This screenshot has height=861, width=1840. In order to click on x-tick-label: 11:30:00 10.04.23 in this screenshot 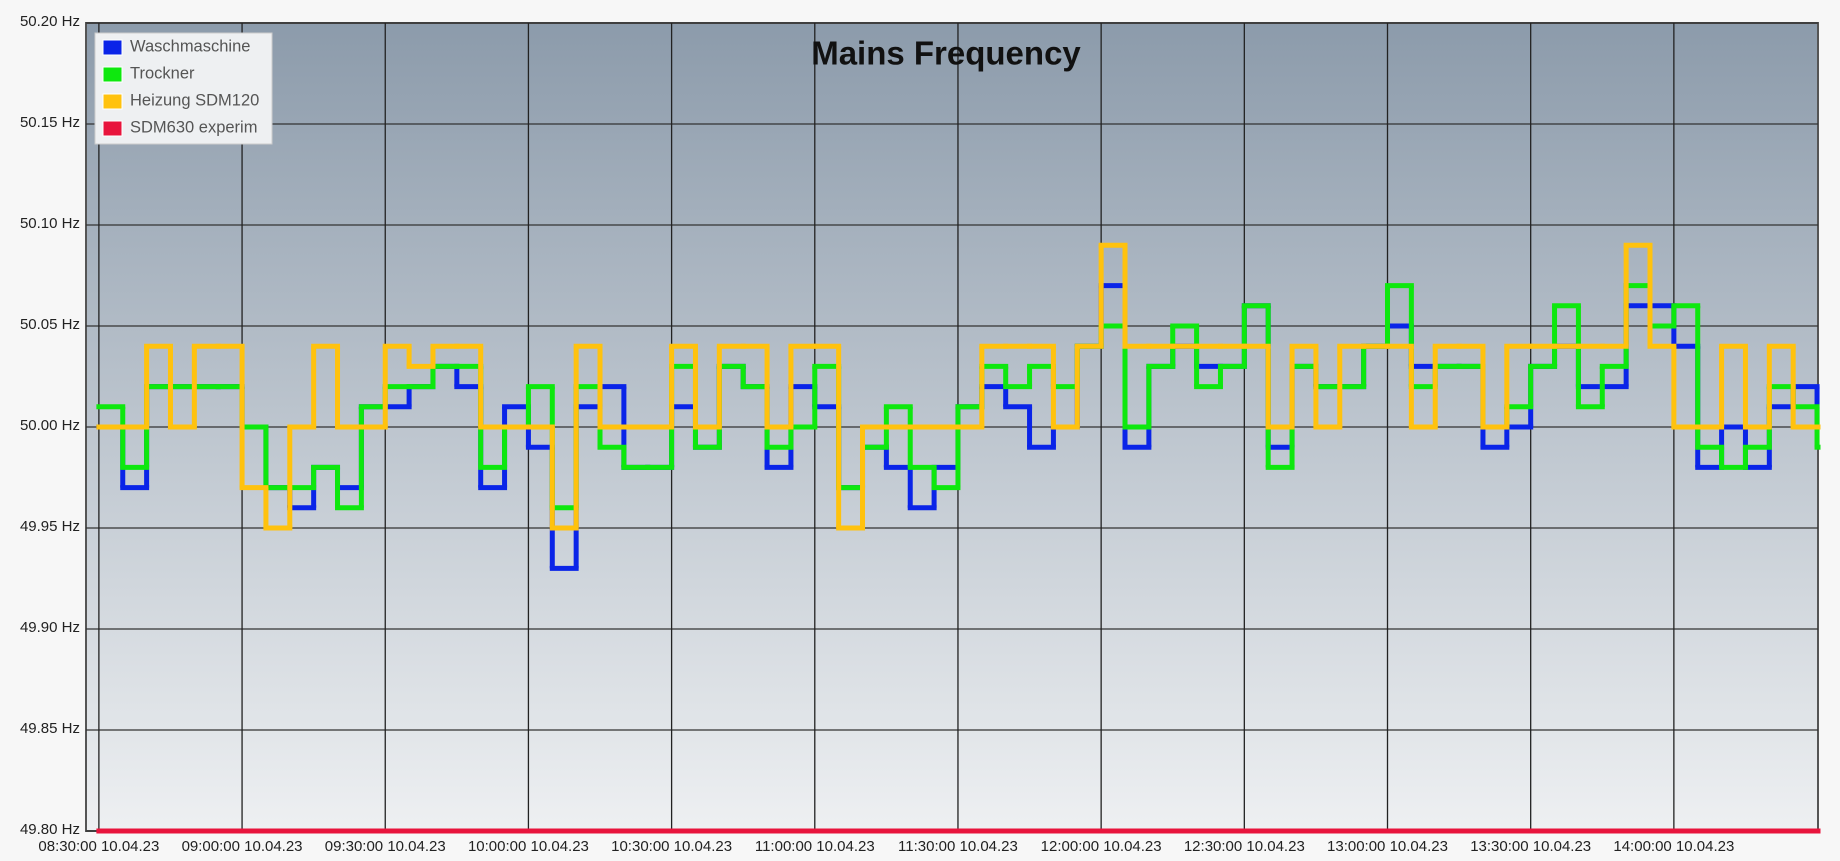, I will do `click(958, 846)`.